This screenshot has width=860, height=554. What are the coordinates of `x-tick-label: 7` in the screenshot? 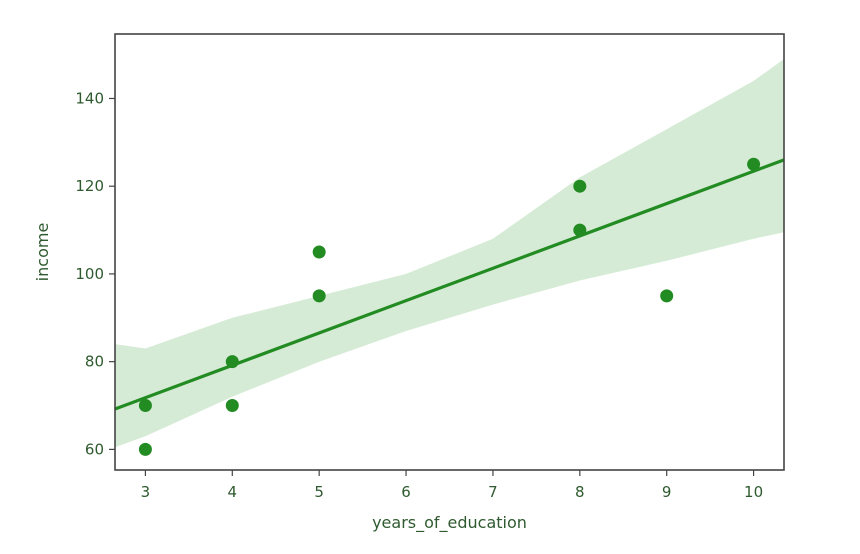 It's located at (493, 492).